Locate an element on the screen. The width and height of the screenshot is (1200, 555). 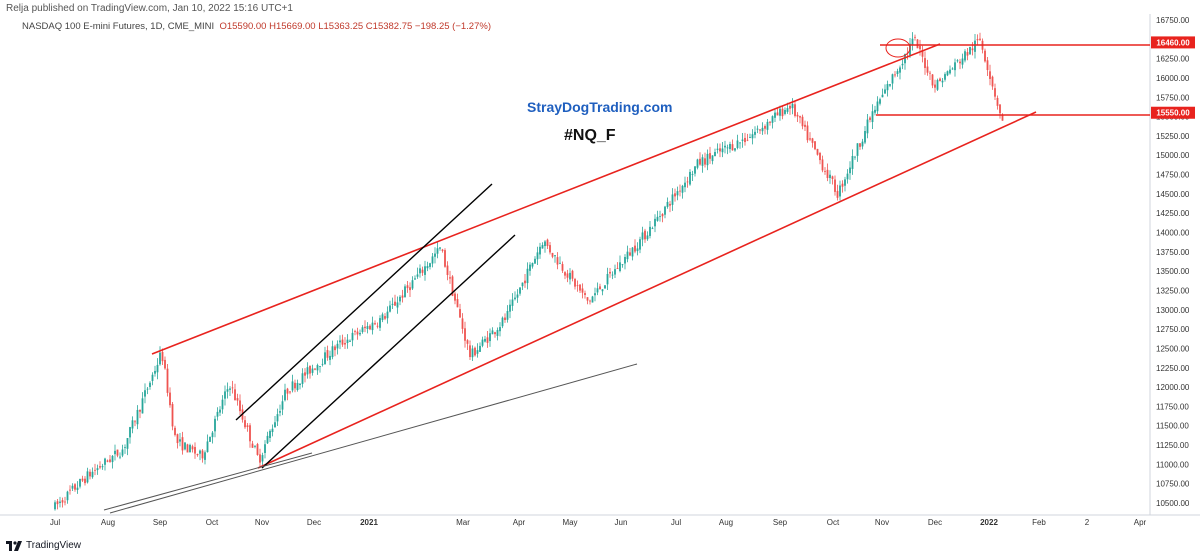
price-tick-label: 11000.00 is located at coordinates (1172, 464).